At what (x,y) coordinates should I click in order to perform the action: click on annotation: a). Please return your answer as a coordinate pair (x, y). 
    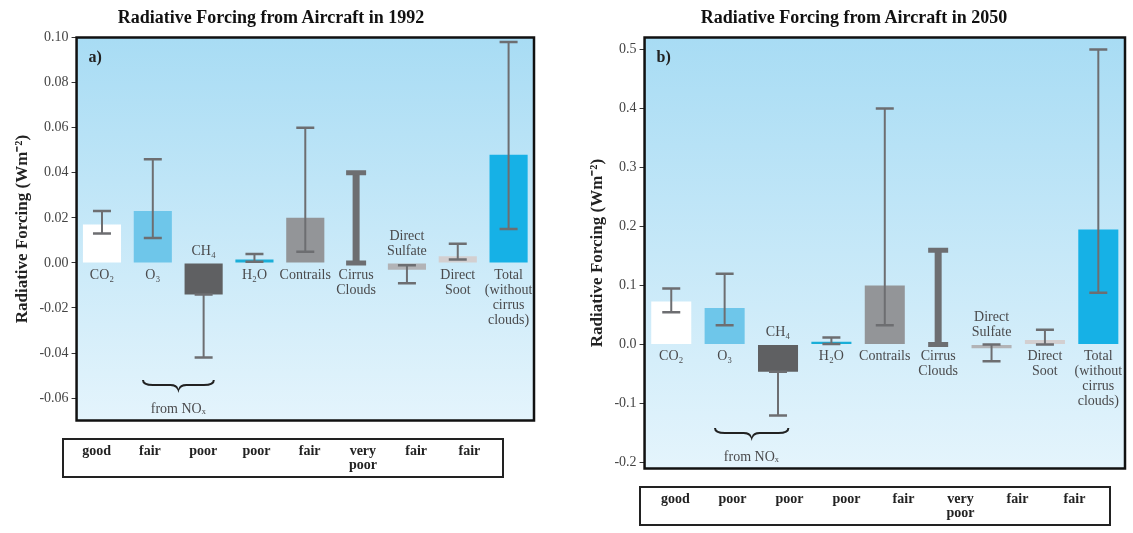
    Looking at the image, I should click on (95, 56).